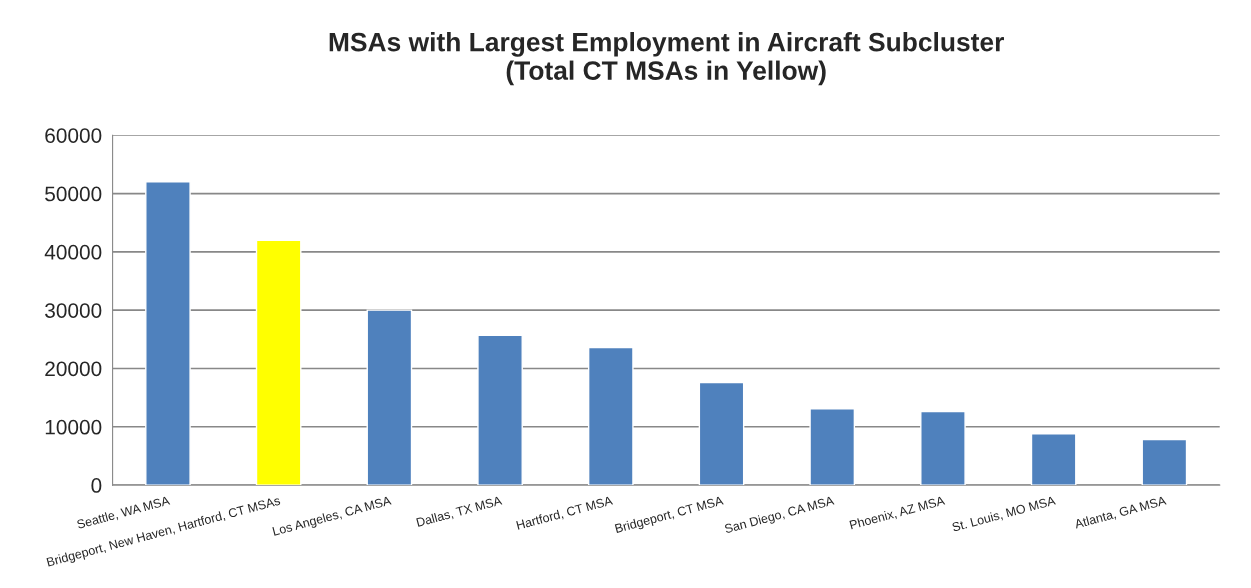 The height and width of the screenshot is (588, 1251). What do you see at coordinates (1120, 513) in the screenshot?
I see `x-tick-label: Atlanta, GA MSA` at bounding box center [1120, 513].